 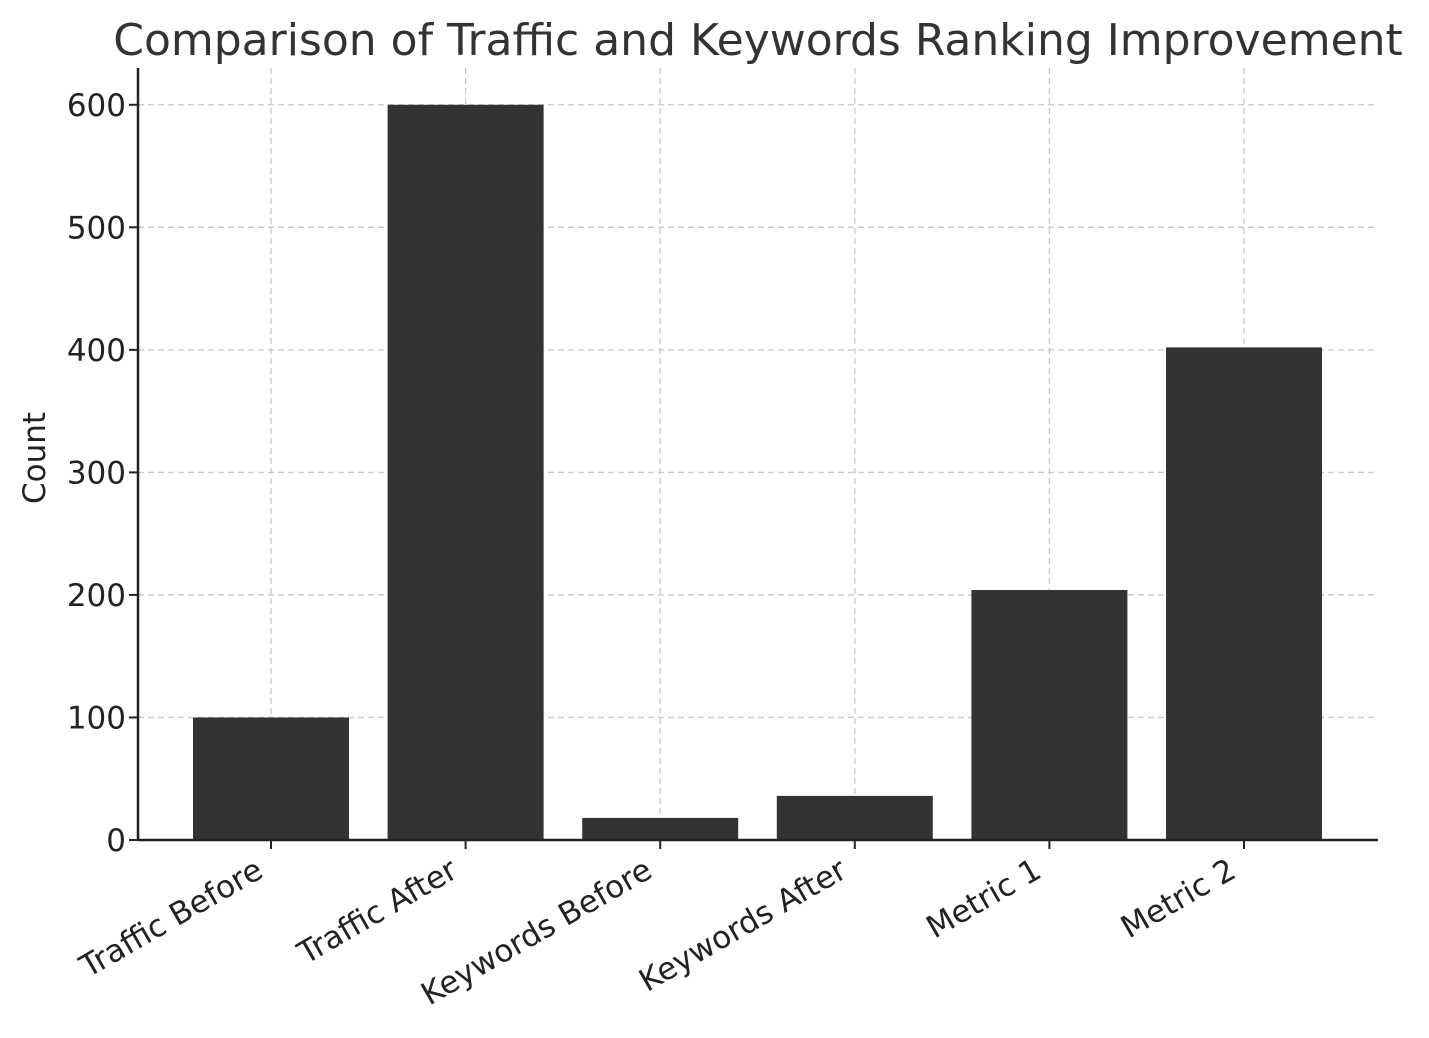 I want to click on y-tick-label: 100, so click(x=96, y=718).